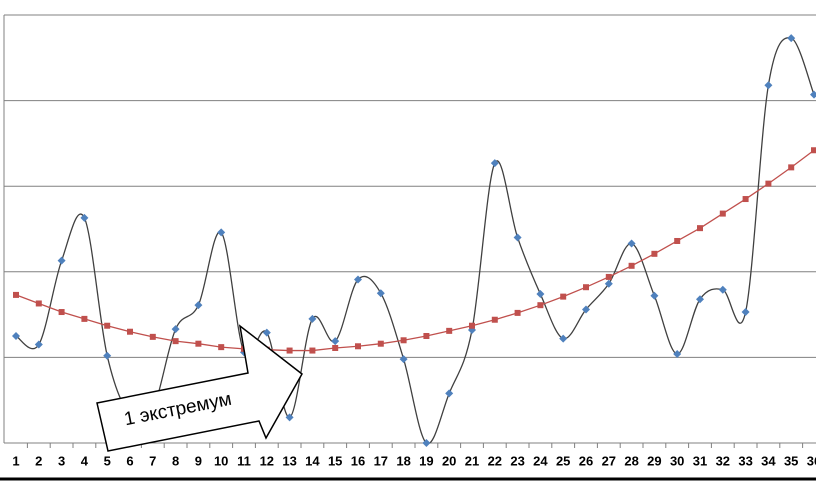 This screenshot has width=816, height=485. Describe the element at coordinates (403, 460) in the screenshot. I see `x-tick-label: 18` at that location.